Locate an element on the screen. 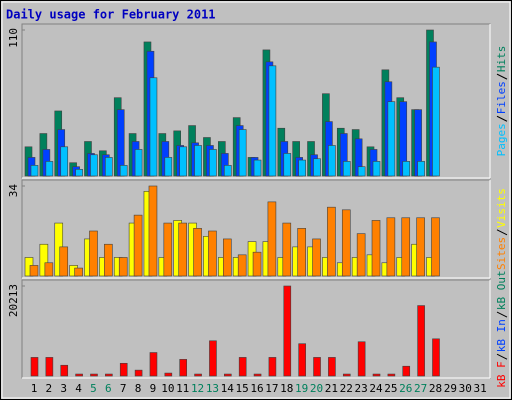  x-tick-label: 8 is located at coordinates (138, 388).